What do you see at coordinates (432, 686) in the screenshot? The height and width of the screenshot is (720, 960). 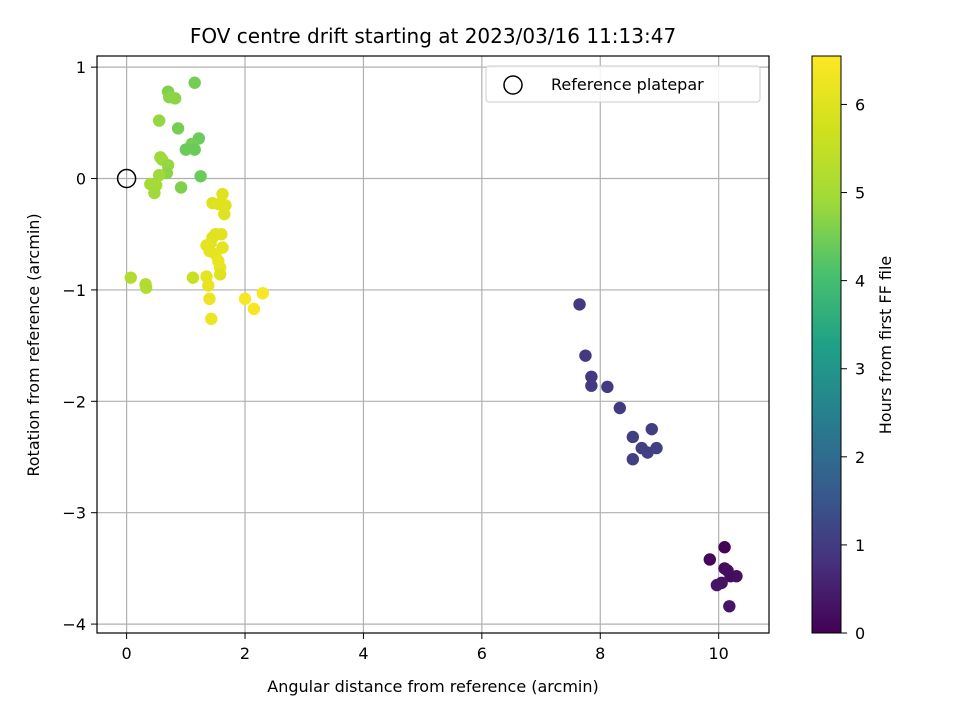 I see `x-axis-label: Angular distance from reference (arcmin)` at bounding box center [432, 686].